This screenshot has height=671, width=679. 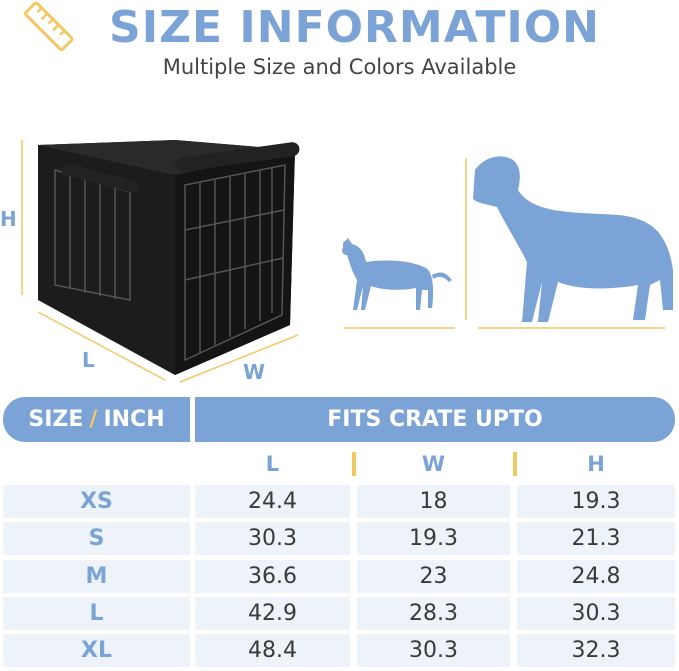 I want to click on cell-w: 30.3, so click(x=433, y=650).